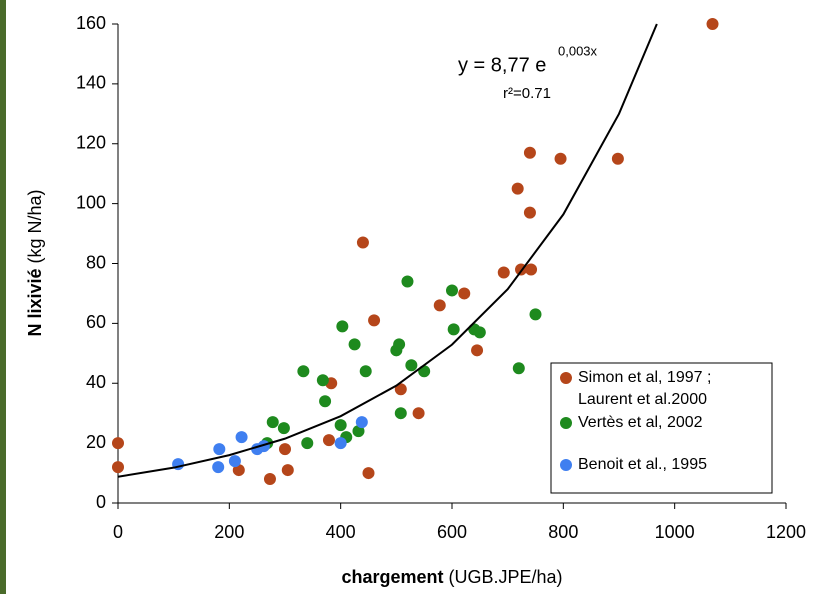 The width and height of the screenshot is (816, 594). I want to click on y-tick-label: 100, so click(91, 202).